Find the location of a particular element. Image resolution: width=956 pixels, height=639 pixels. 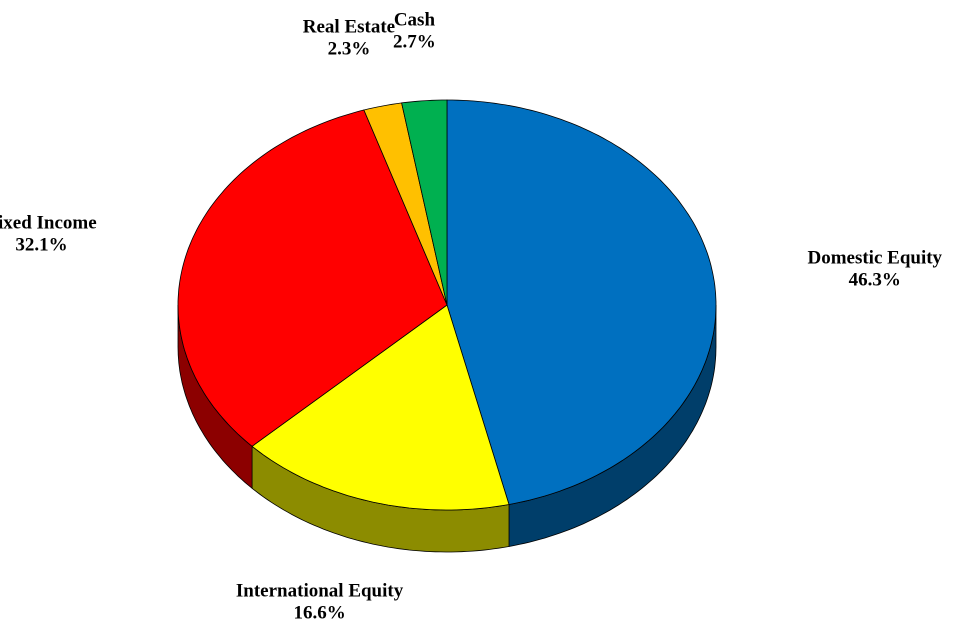

category-label: Domestic Equity is located at coordinates (874, 258).